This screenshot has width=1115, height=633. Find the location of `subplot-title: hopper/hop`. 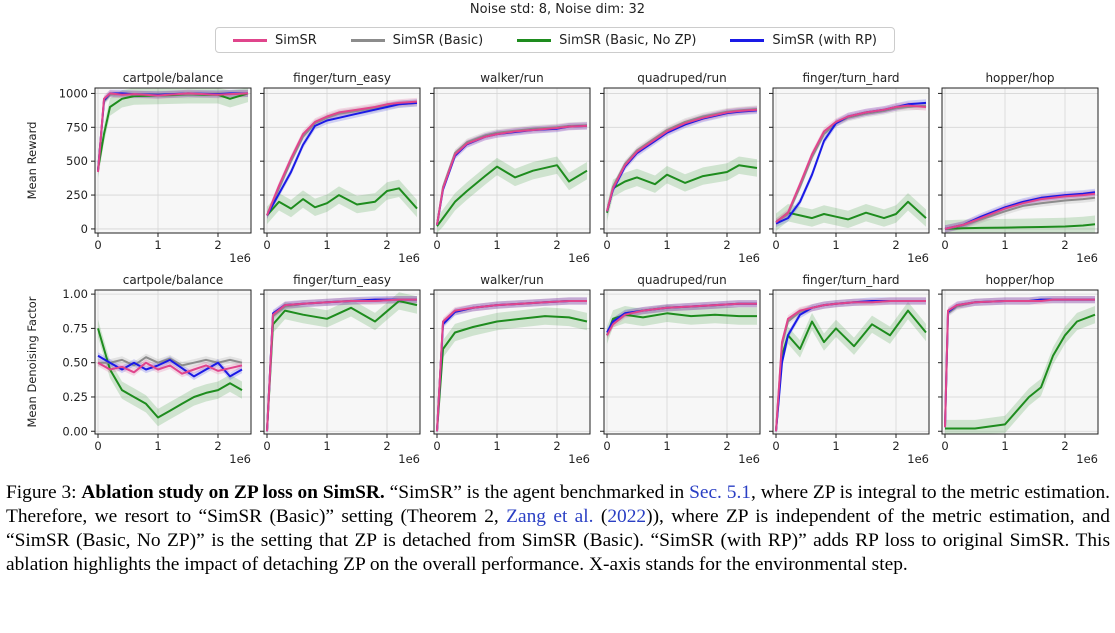

subplot-title: hopper/hop is located at coordinates (1019, 280).